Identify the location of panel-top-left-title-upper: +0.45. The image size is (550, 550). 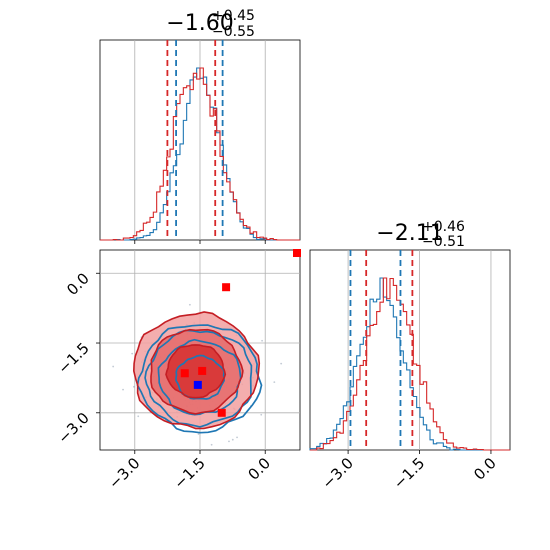
(233, 16).